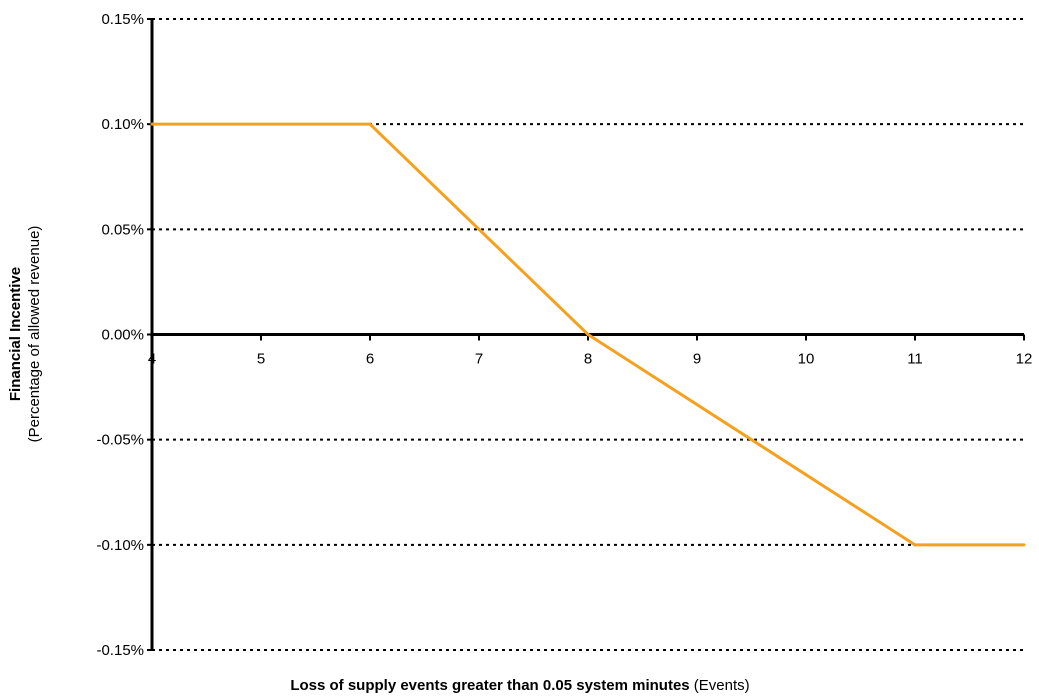 This screenshot has width=1039, height=699. What do you see at coordinates (122, 229) in the screenshot?
I see `y-tick-label: 0.05%` at bounding box center [122, 229].